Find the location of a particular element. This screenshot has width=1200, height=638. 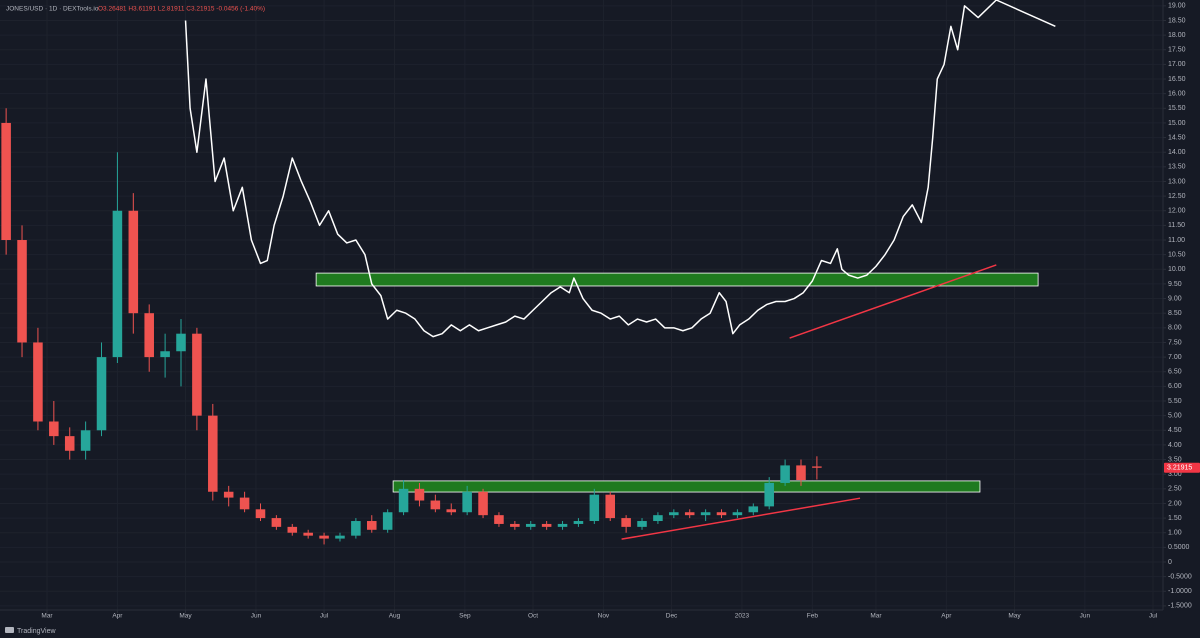

y-tick-label: 4.50 is located at coordinates (1175, 430).